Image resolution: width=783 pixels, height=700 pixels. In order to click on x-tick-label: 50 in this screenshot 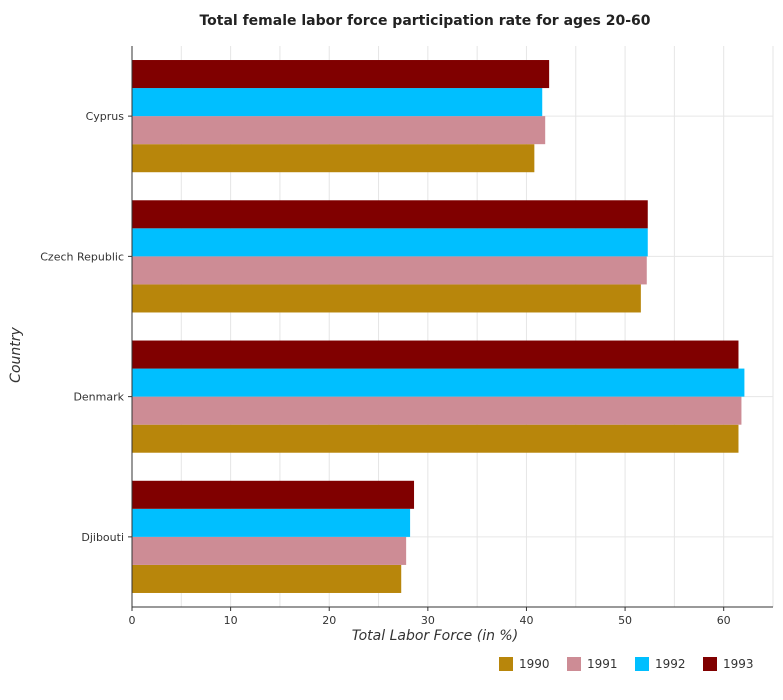, I will do `click(625, 620)`.